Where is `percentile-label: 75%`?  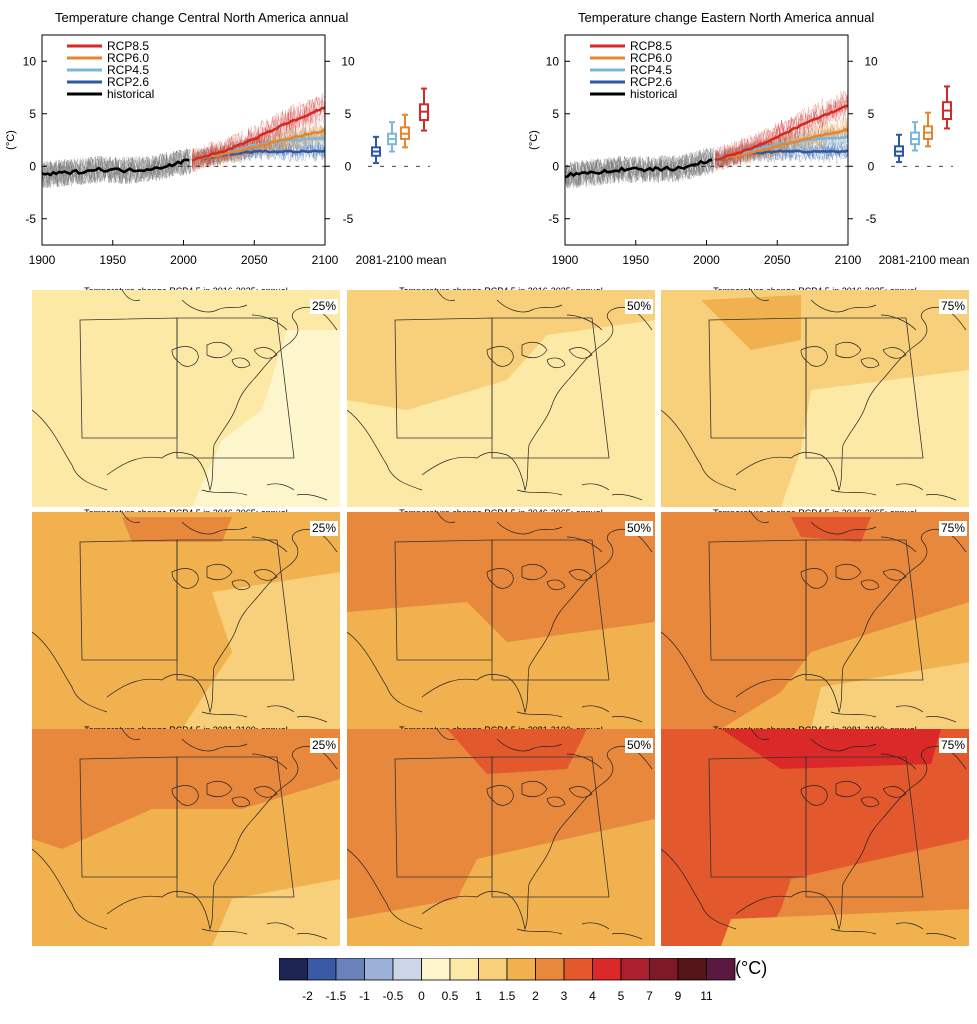 percentile-label: 75% is located at coordinates (952, 528).